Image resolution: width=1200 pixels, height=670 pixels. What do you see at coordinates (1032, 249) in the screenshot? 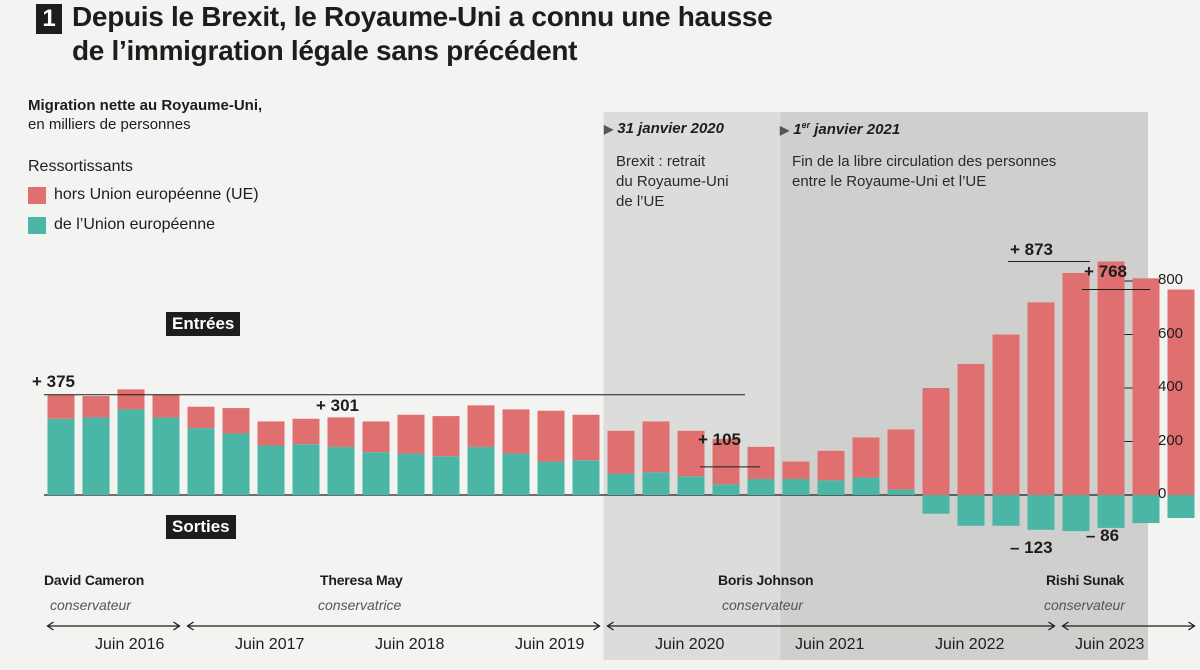
I see `annotation-873: + 873` at bounding box center [1032, 249].